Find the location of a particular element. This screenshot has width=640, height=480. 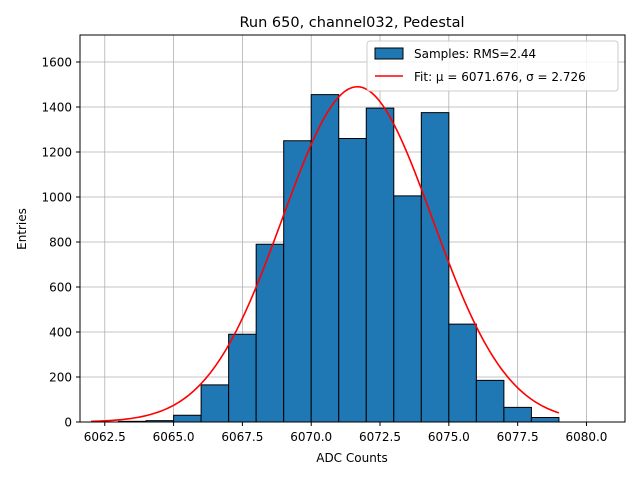

x-tick-label: 6062.5 is located at coordinates (105, 437).